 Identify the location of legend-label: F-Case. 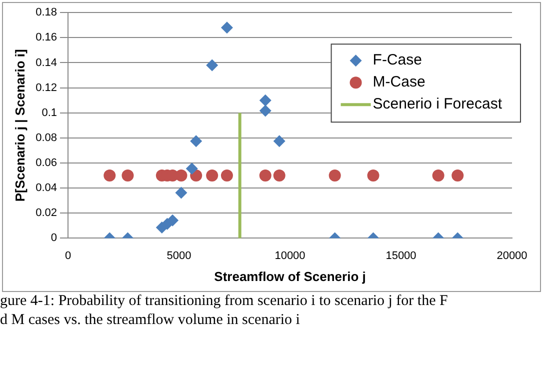
(397, 60).